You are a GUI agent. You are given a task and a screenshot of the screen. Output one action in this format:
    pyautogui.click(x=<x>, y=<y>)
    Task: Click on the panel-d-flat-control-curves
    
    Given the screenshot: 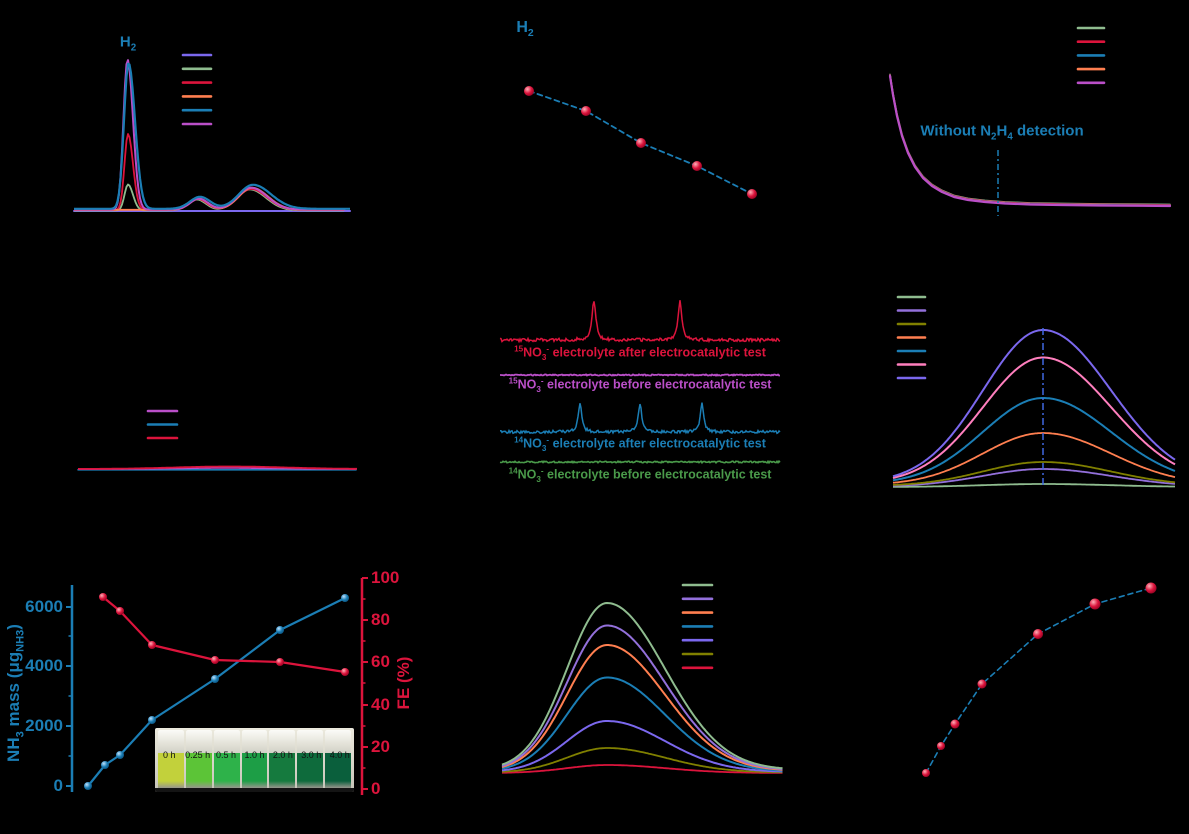 What is the action you would take?
    pyautogui.click(x=200, y=417)
    